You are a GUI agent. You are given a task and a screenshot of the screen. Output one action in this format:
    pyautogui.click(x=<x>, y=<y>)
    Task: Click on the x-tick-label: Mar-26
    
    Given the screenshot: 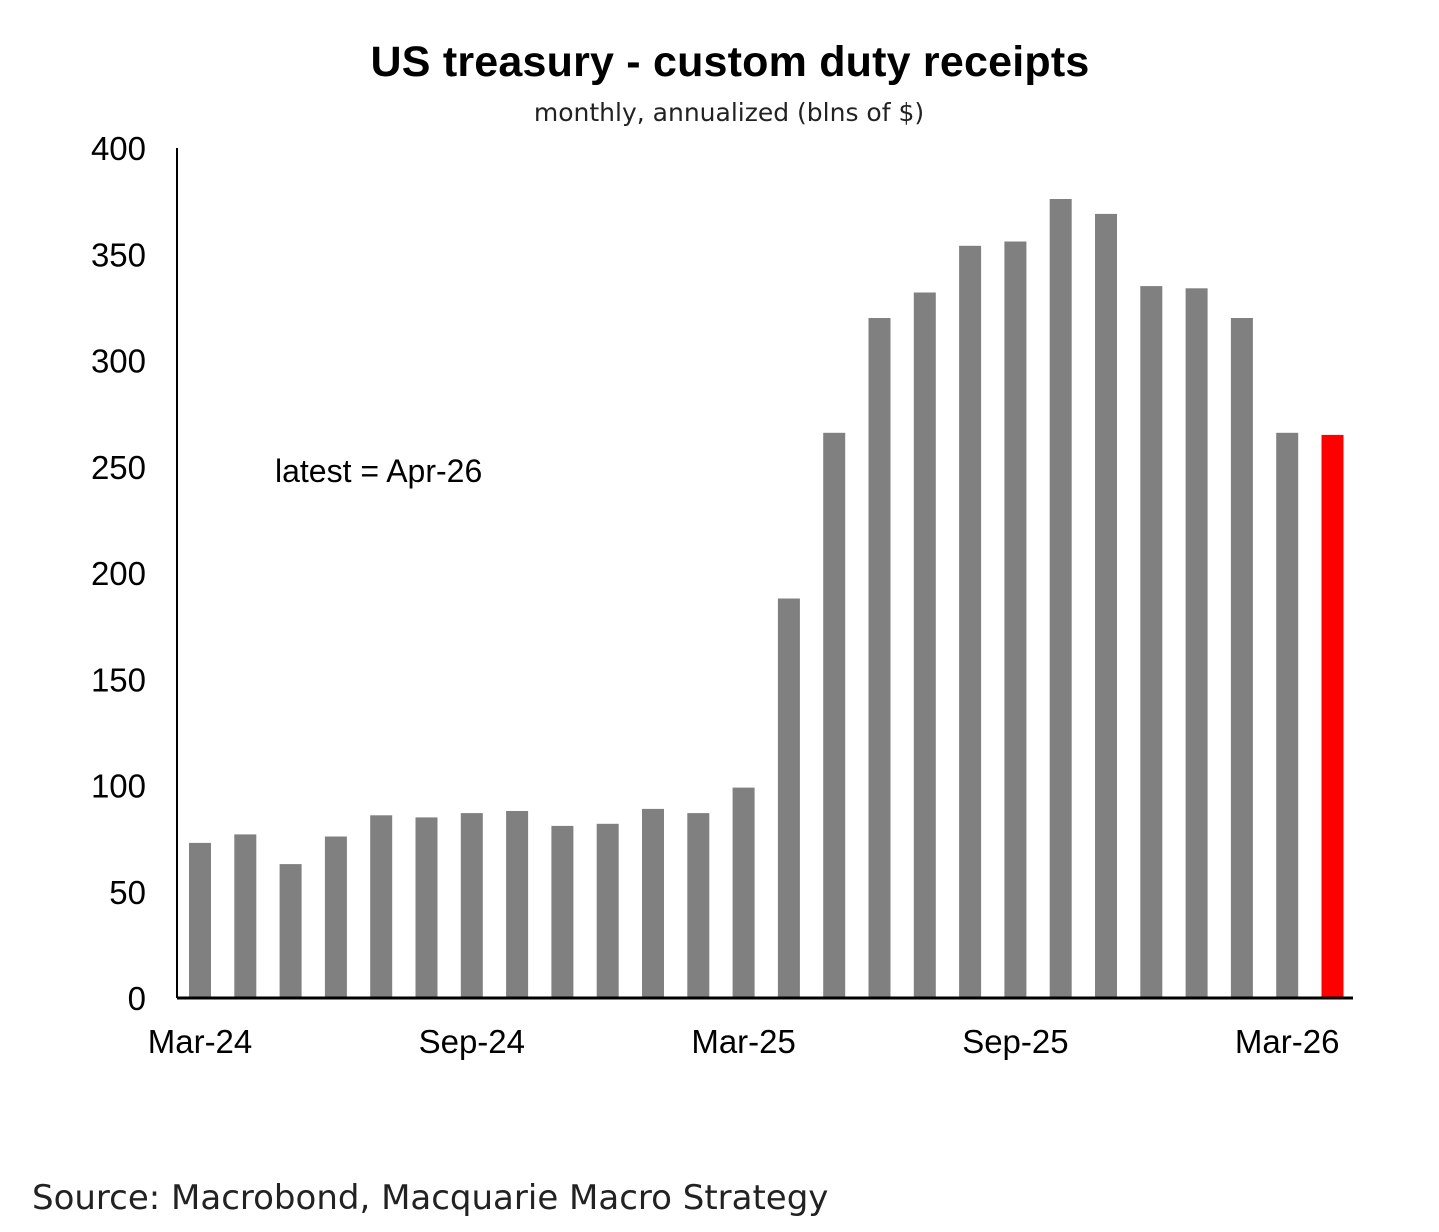 What is the action you would take?
    pyautogui.click(x=1287, y=1041)
    